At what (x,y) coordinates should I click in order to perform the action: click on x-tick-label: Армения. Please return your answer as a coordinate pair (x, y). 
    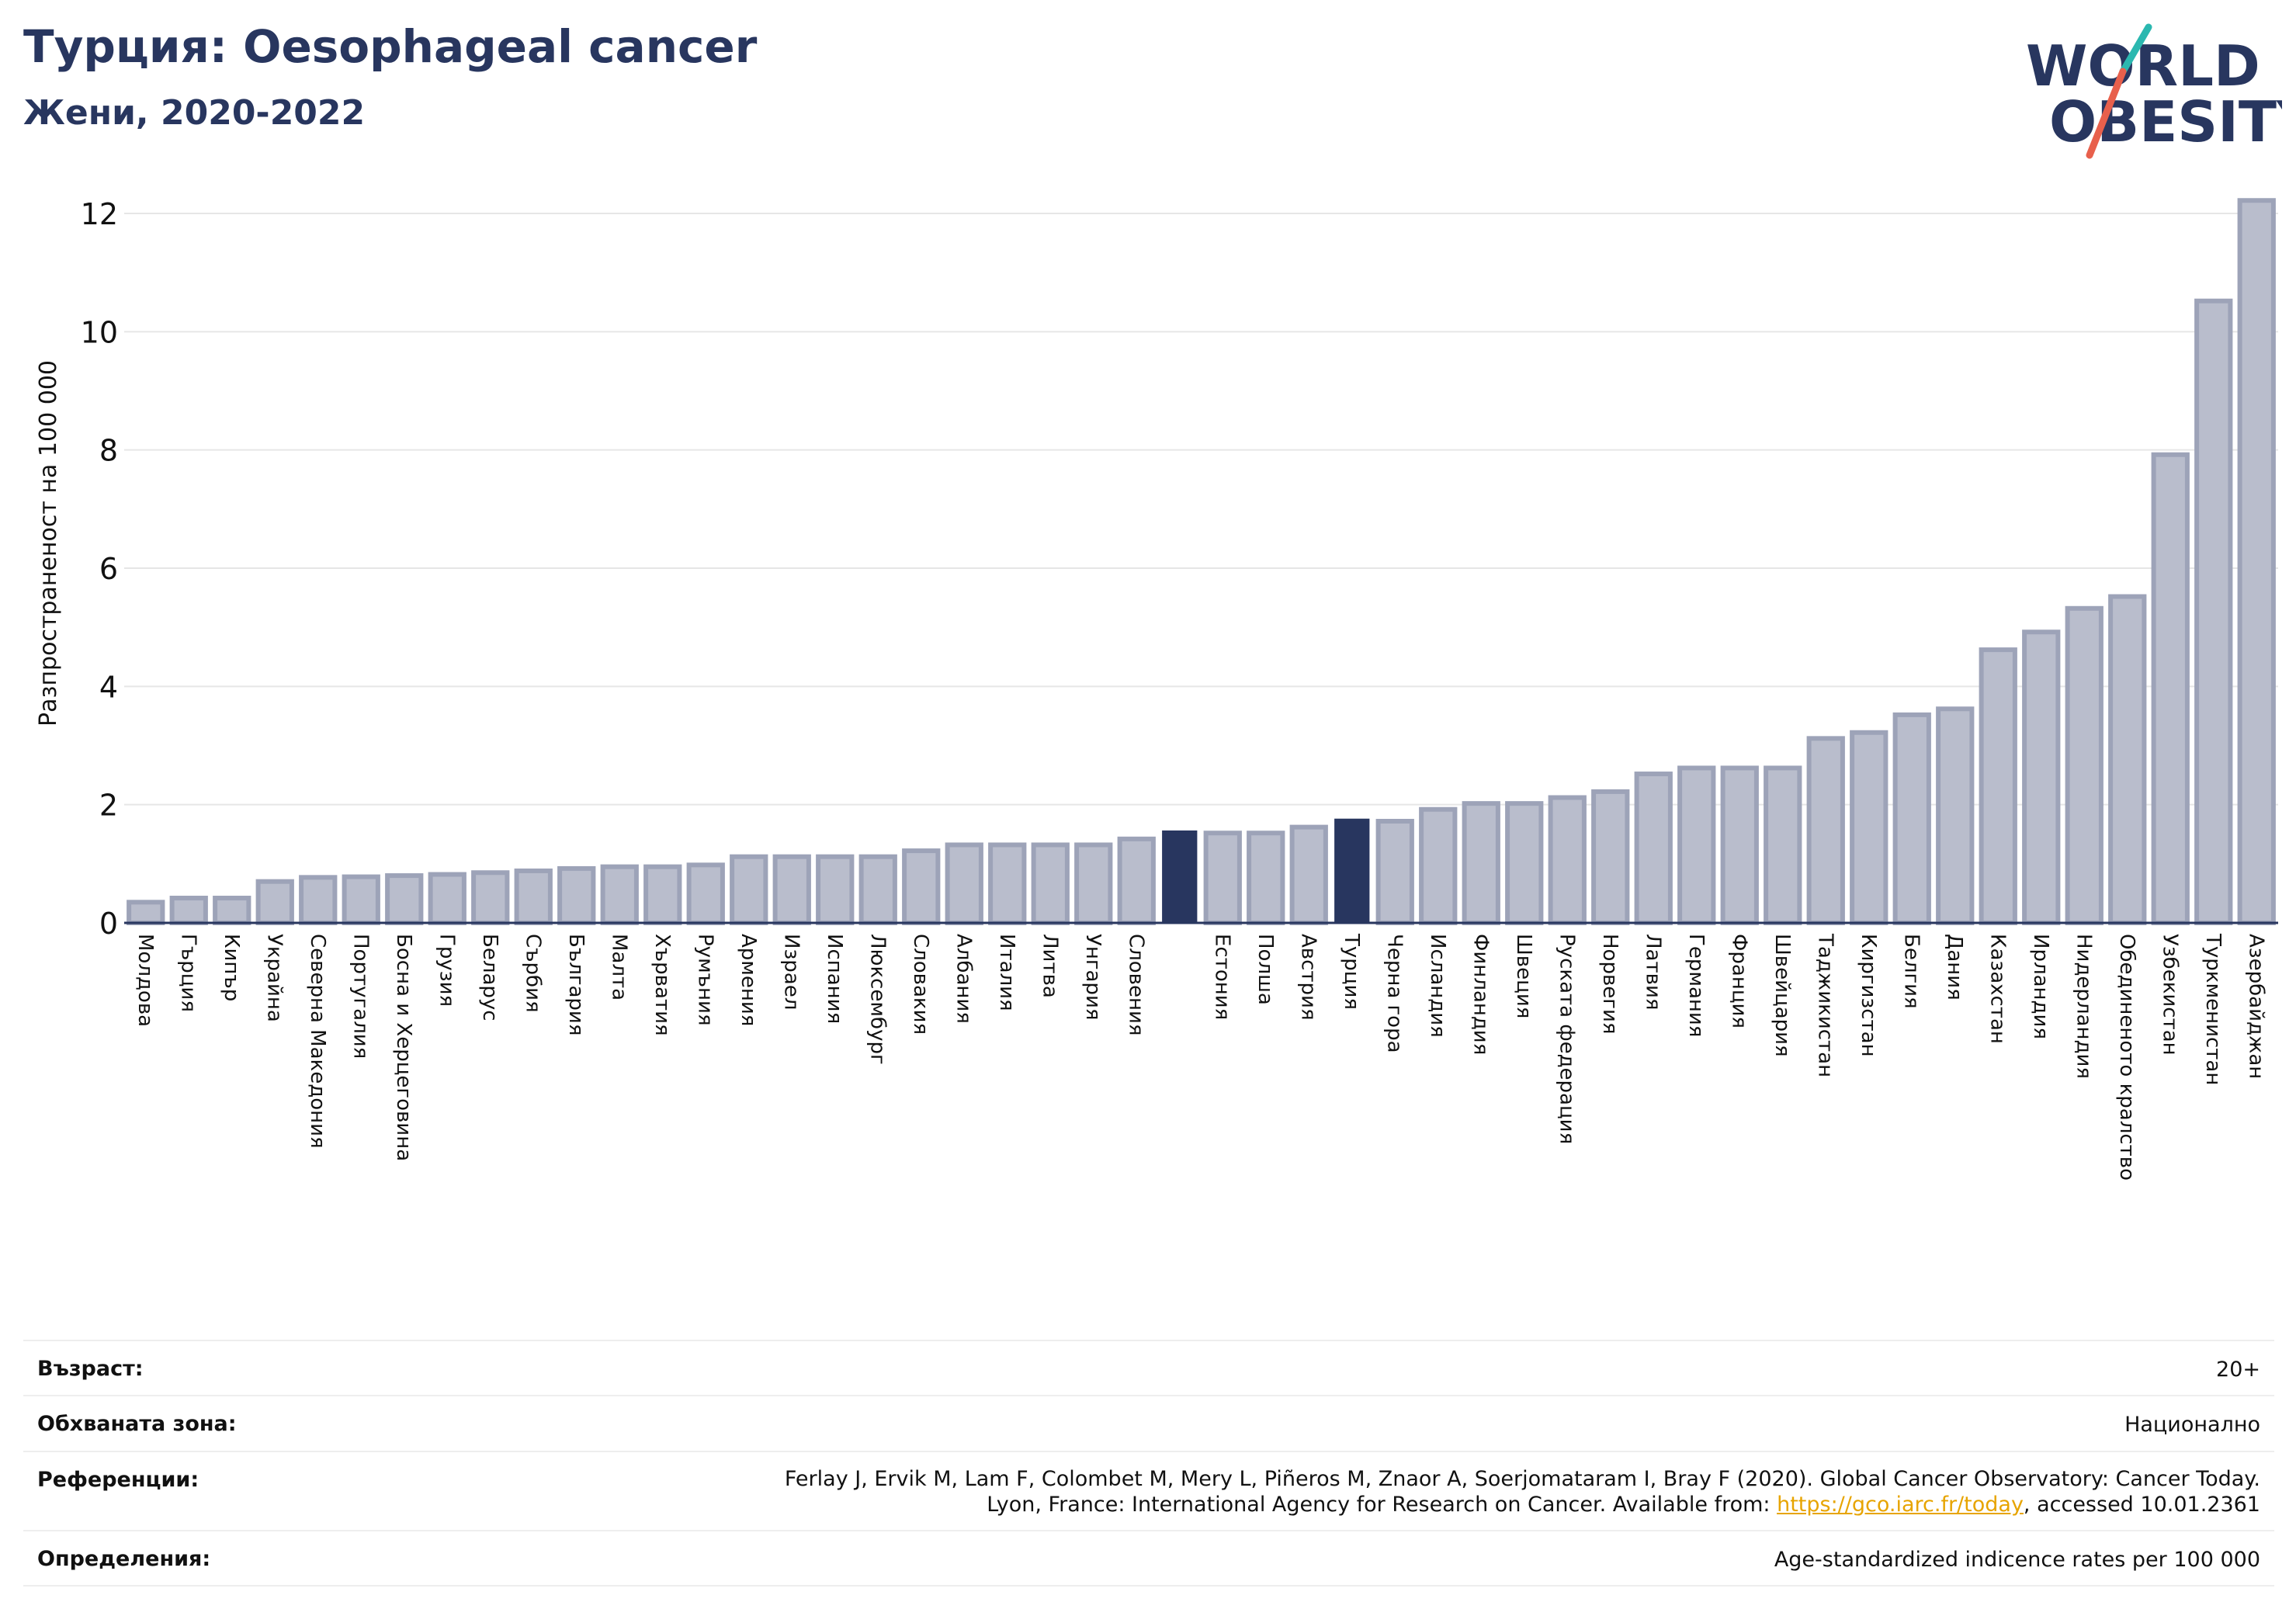
    Looking at the image, I should click on (748, 980).